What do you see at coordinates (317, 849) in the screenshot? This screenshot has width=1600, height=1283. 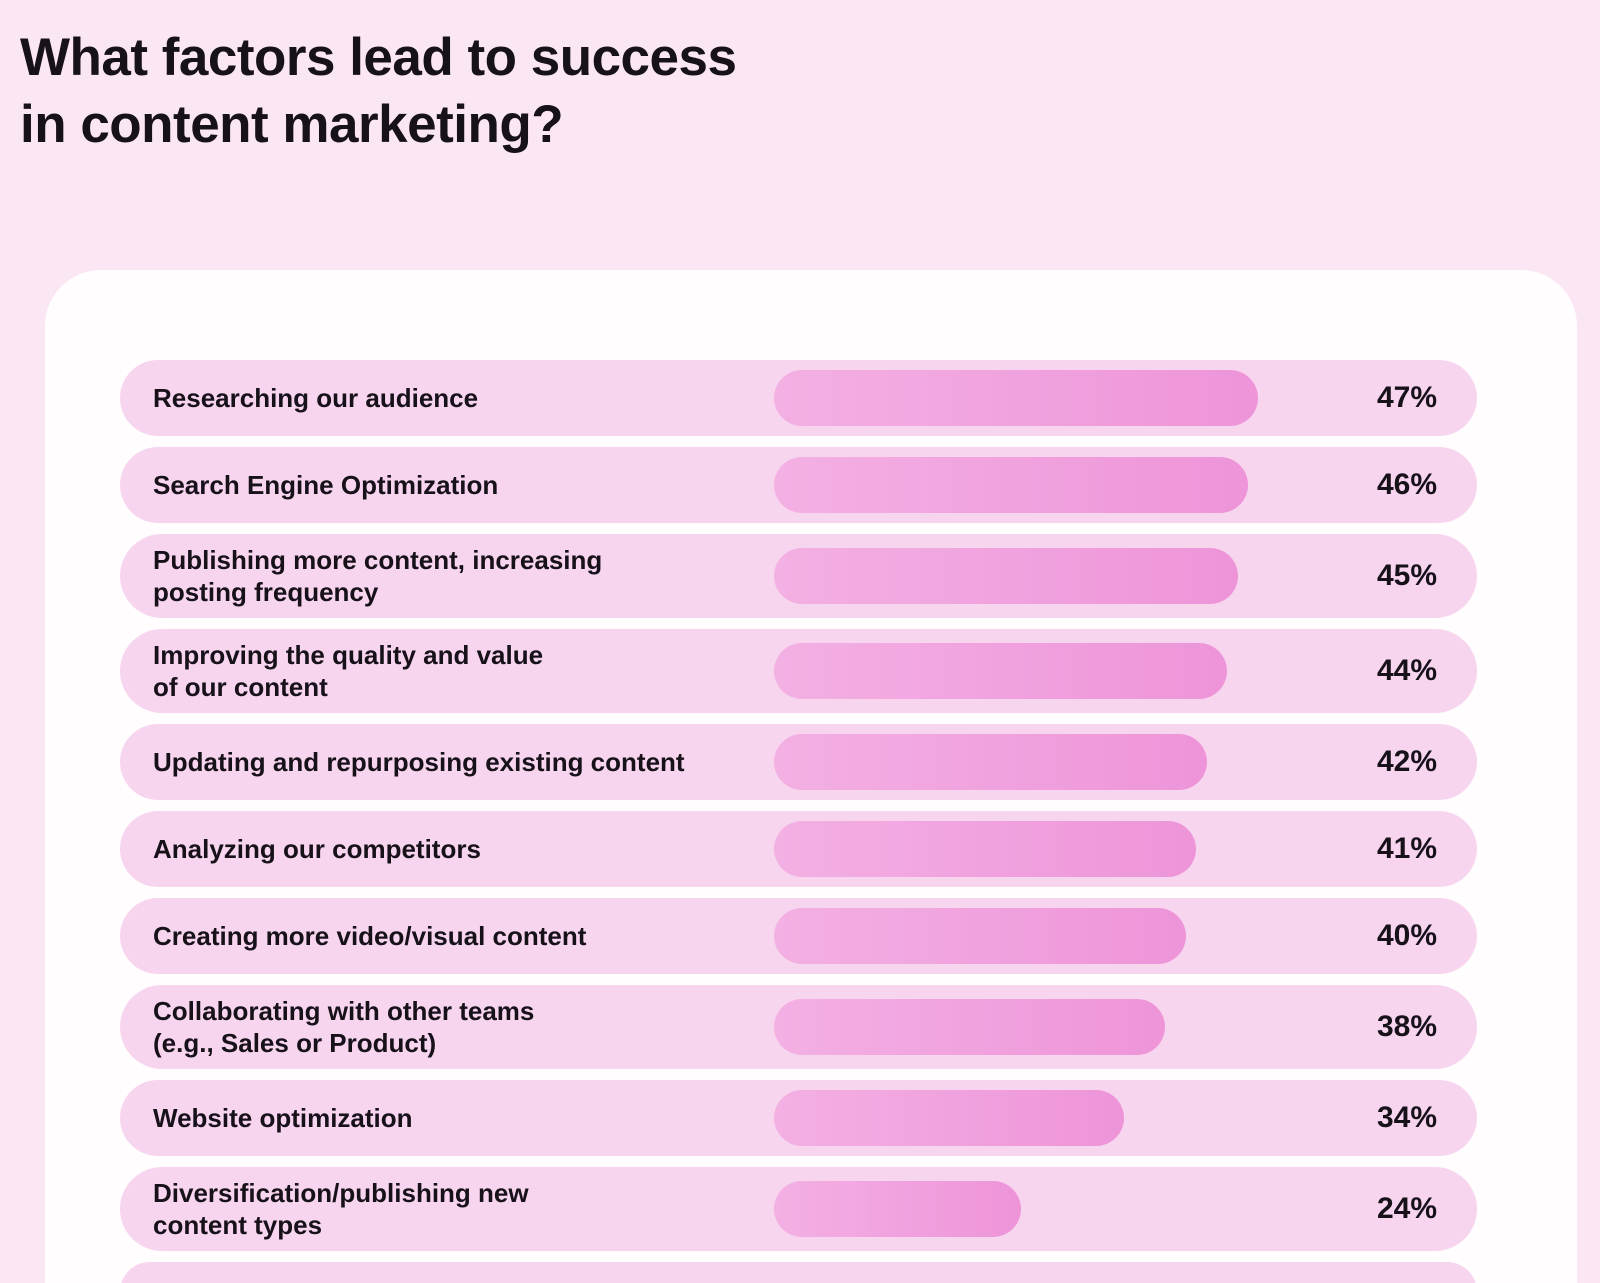 I see `category-label: Analyzing our competitors` at bounding box center [317, 849].